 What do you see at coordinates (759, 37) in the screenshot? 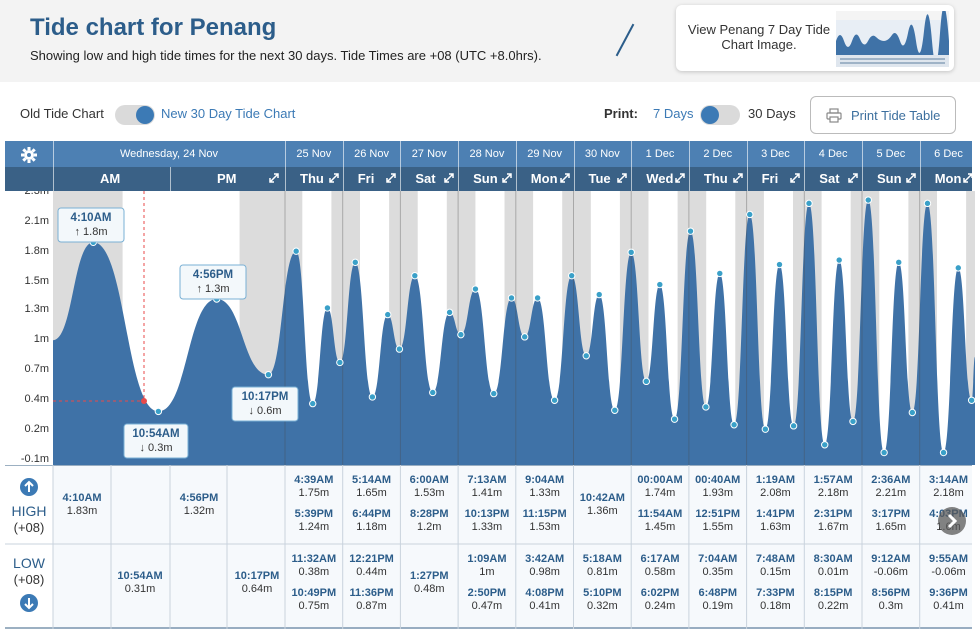
I see `tide-image-card-text: View Penang 7 Day Tide Chart Image.` at bounding box center [759, 37].